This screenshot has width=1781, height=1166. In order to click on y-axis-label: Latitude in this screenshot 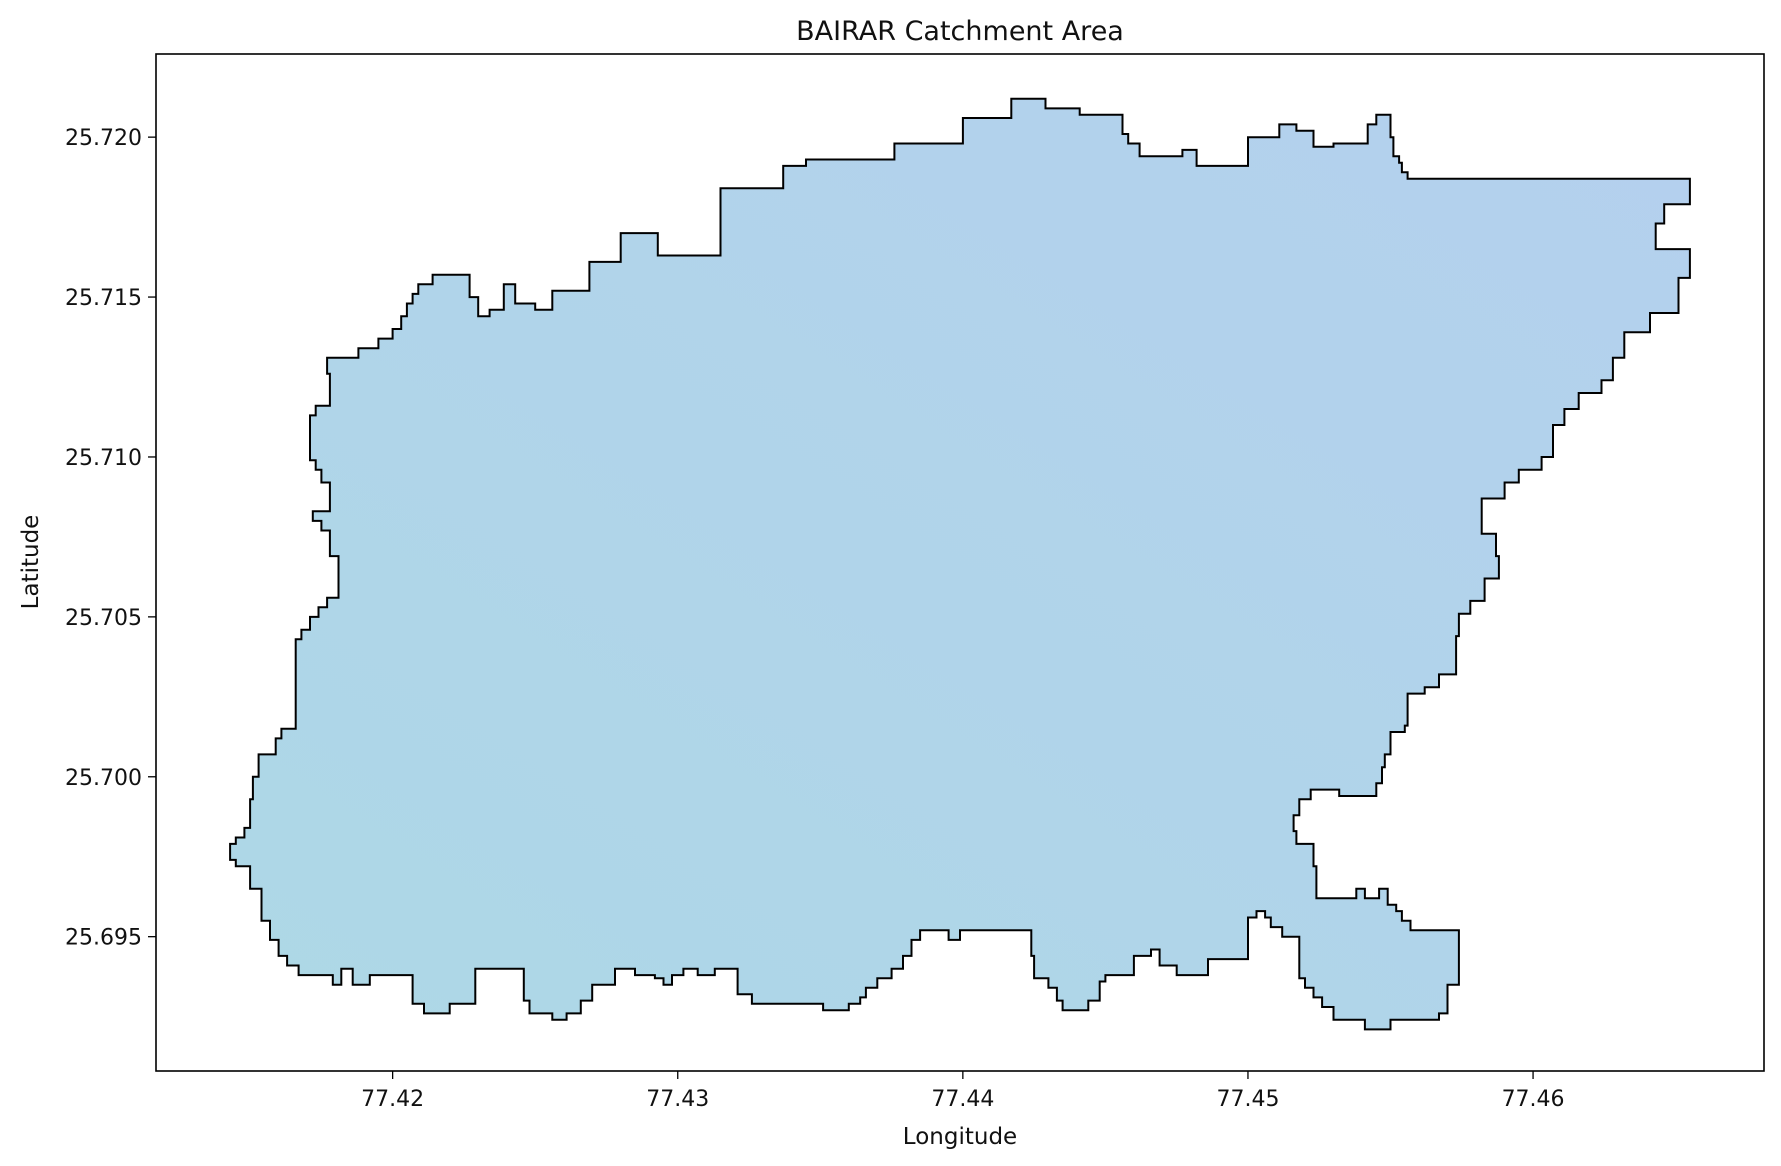, I will do `click(31, 562)`.